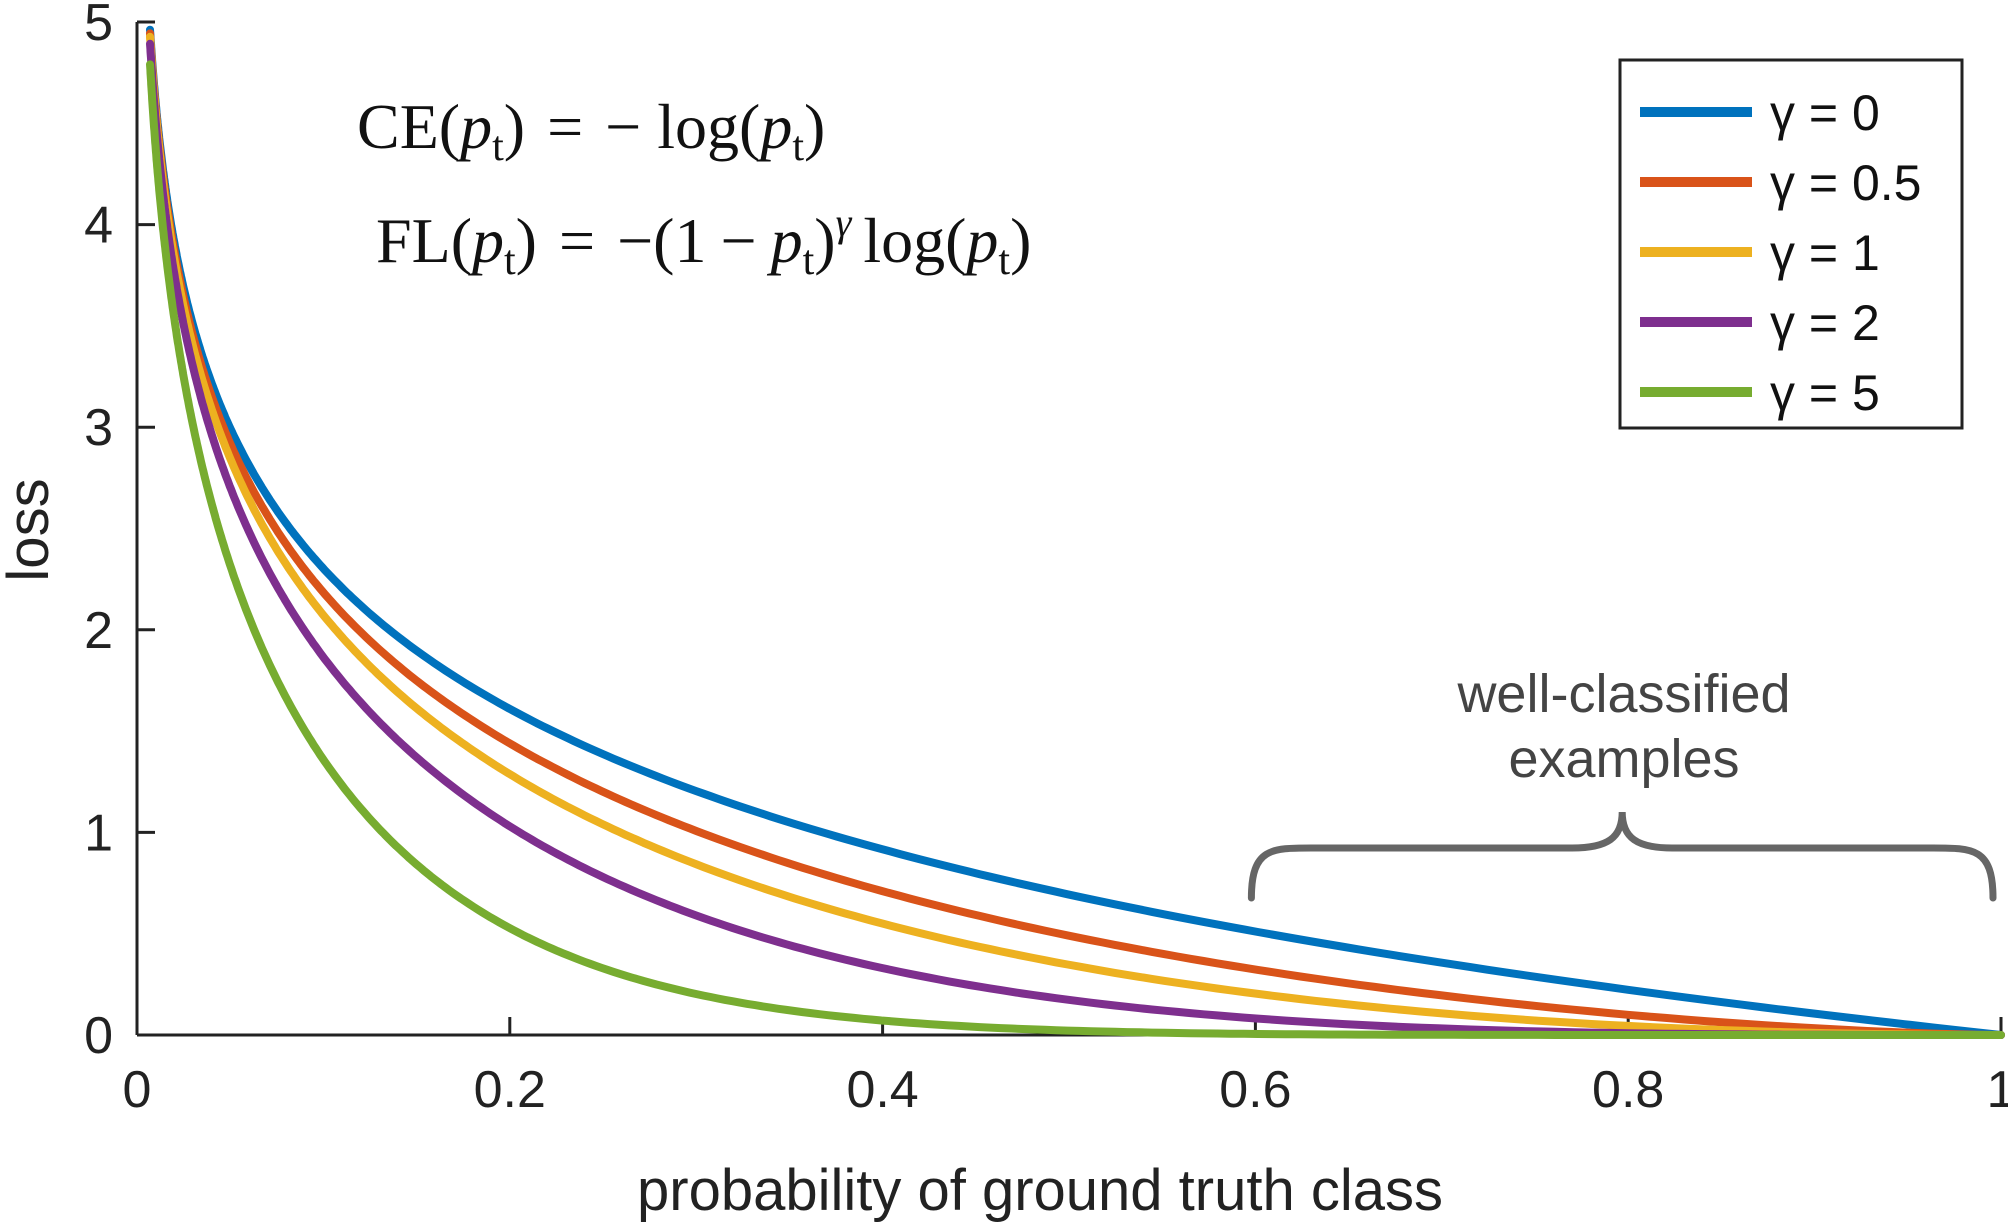 The image size is (2008, 1225). I want to click on annotation-line-1: well-classified, so click(1623, 694).